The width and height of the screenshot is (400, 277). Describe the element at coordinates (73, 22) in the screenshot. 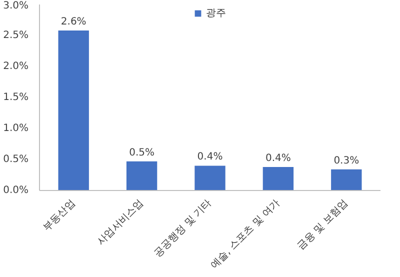

I see `data-label: 2.6%` at that location.